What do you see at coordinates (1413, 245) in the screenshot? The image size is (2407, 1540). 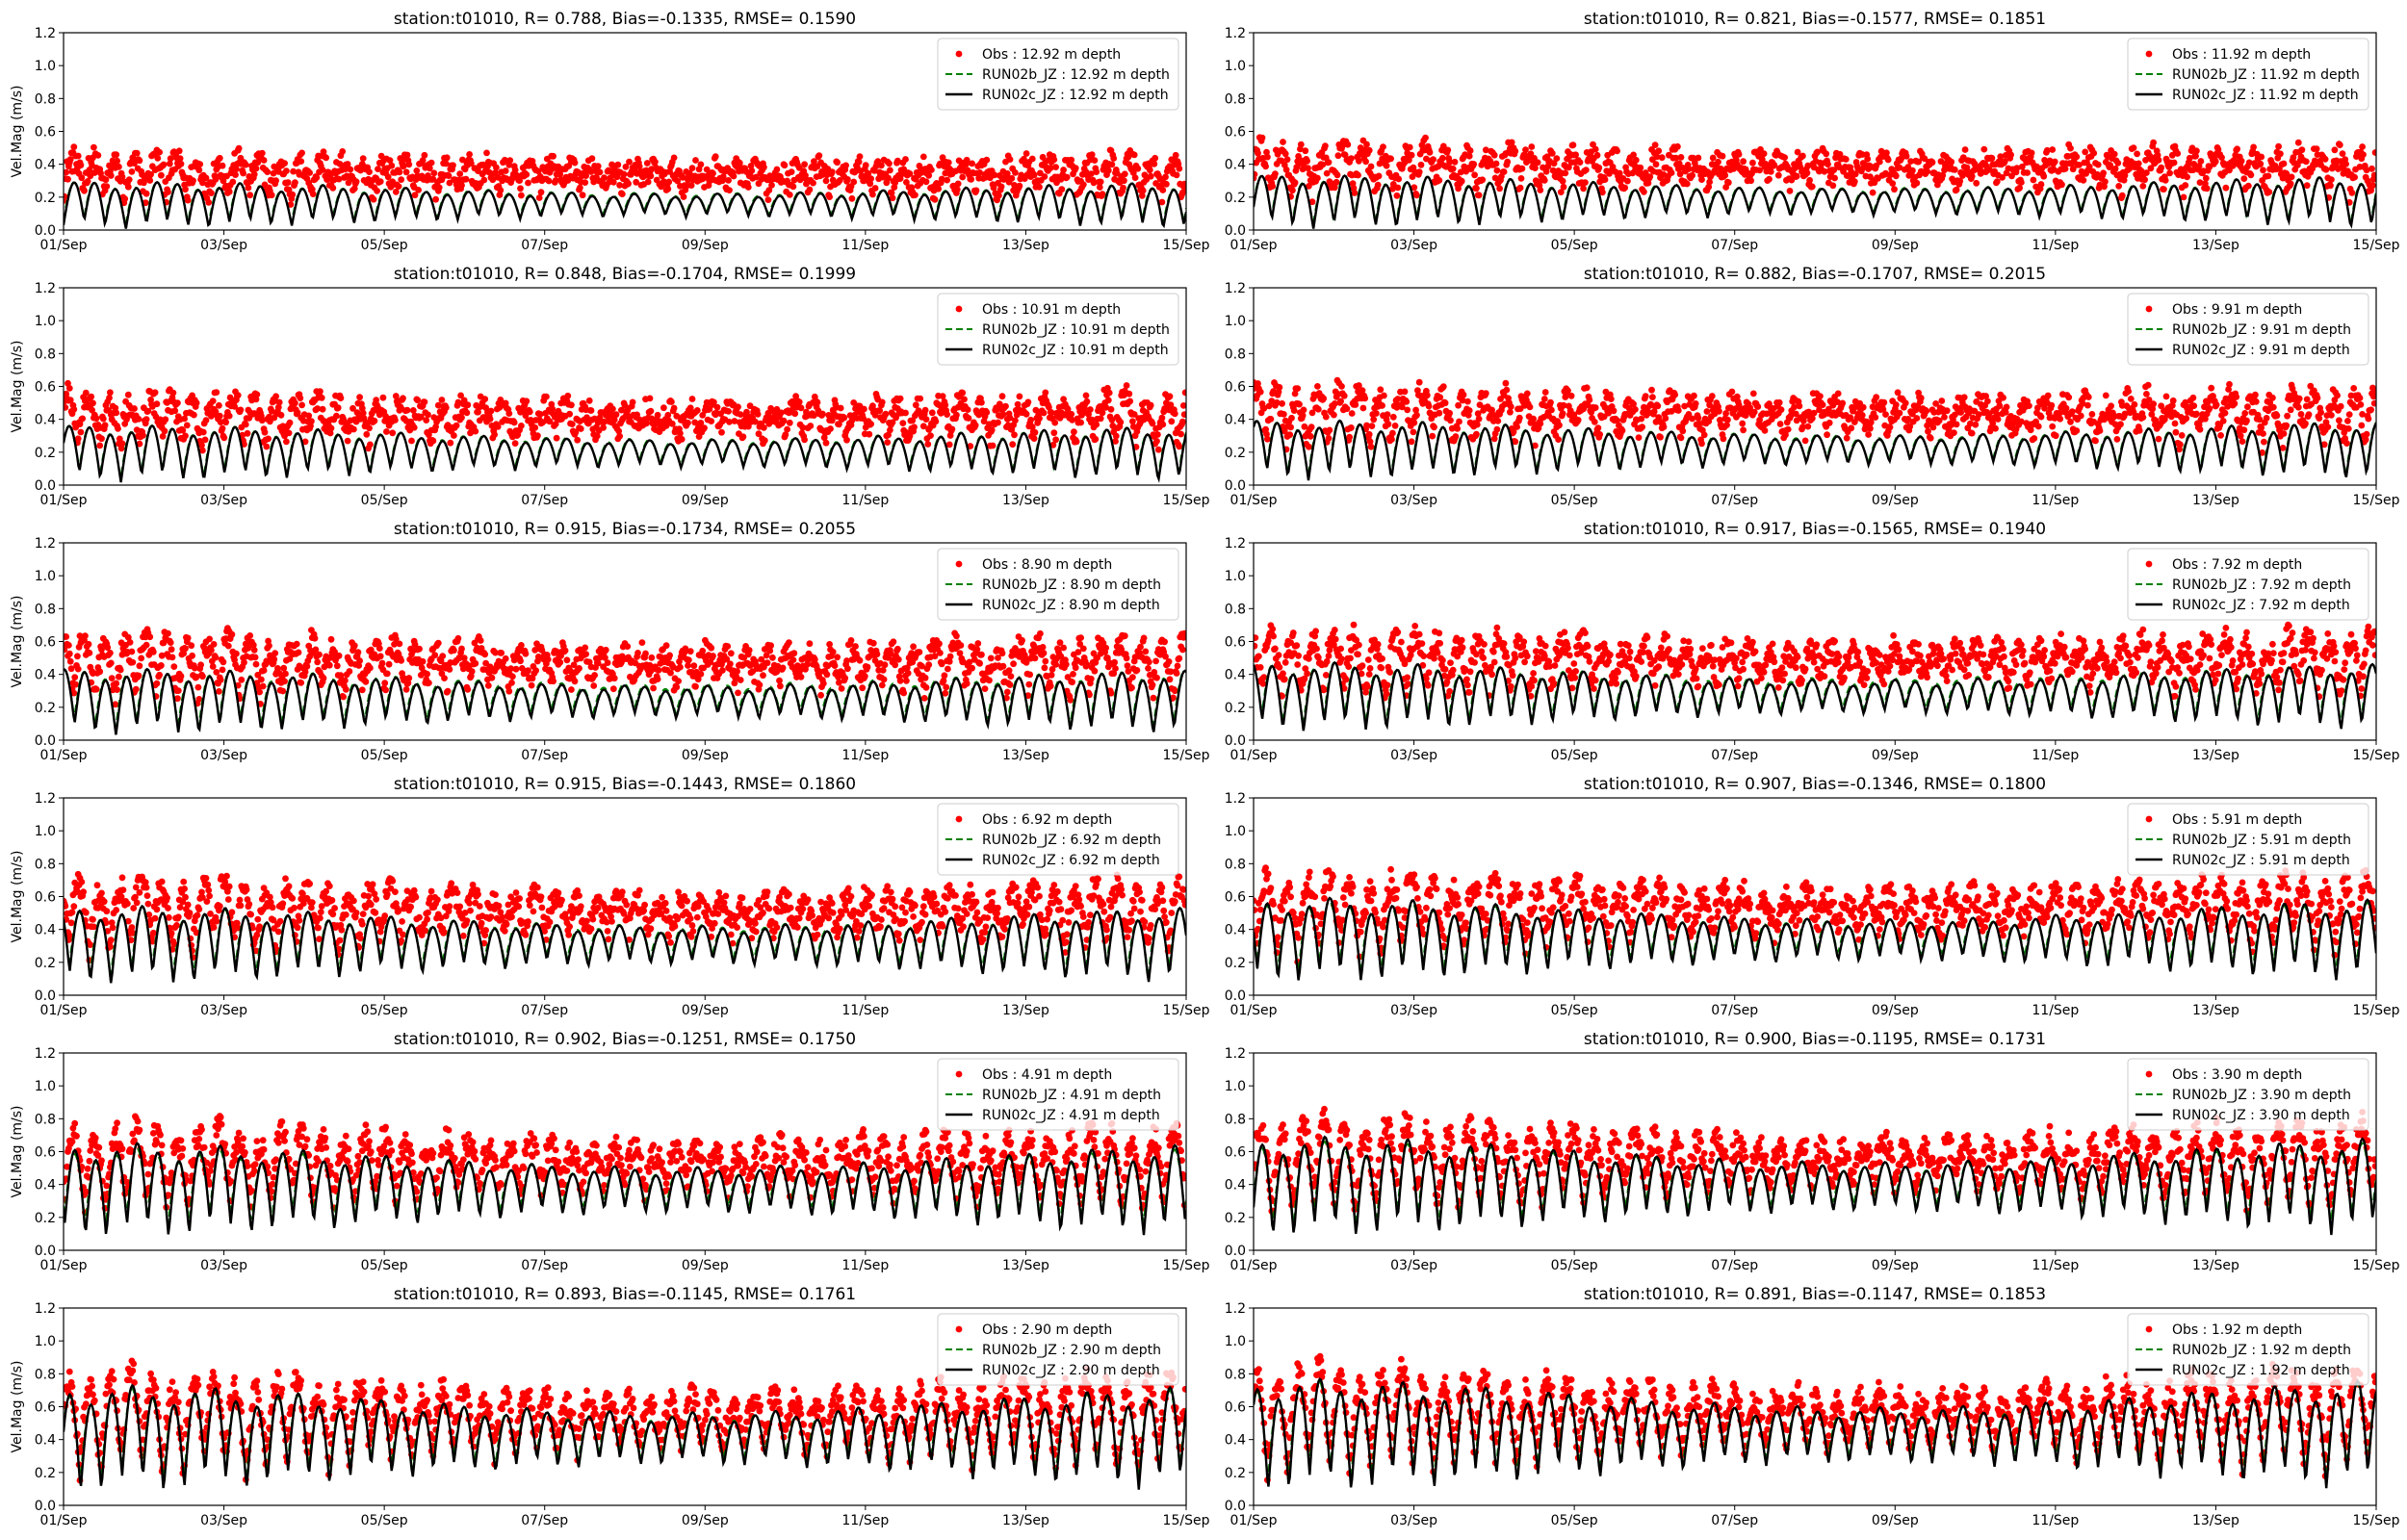 I see `x-tick-label: 03/Sep` at bounding box center [1413, 245].